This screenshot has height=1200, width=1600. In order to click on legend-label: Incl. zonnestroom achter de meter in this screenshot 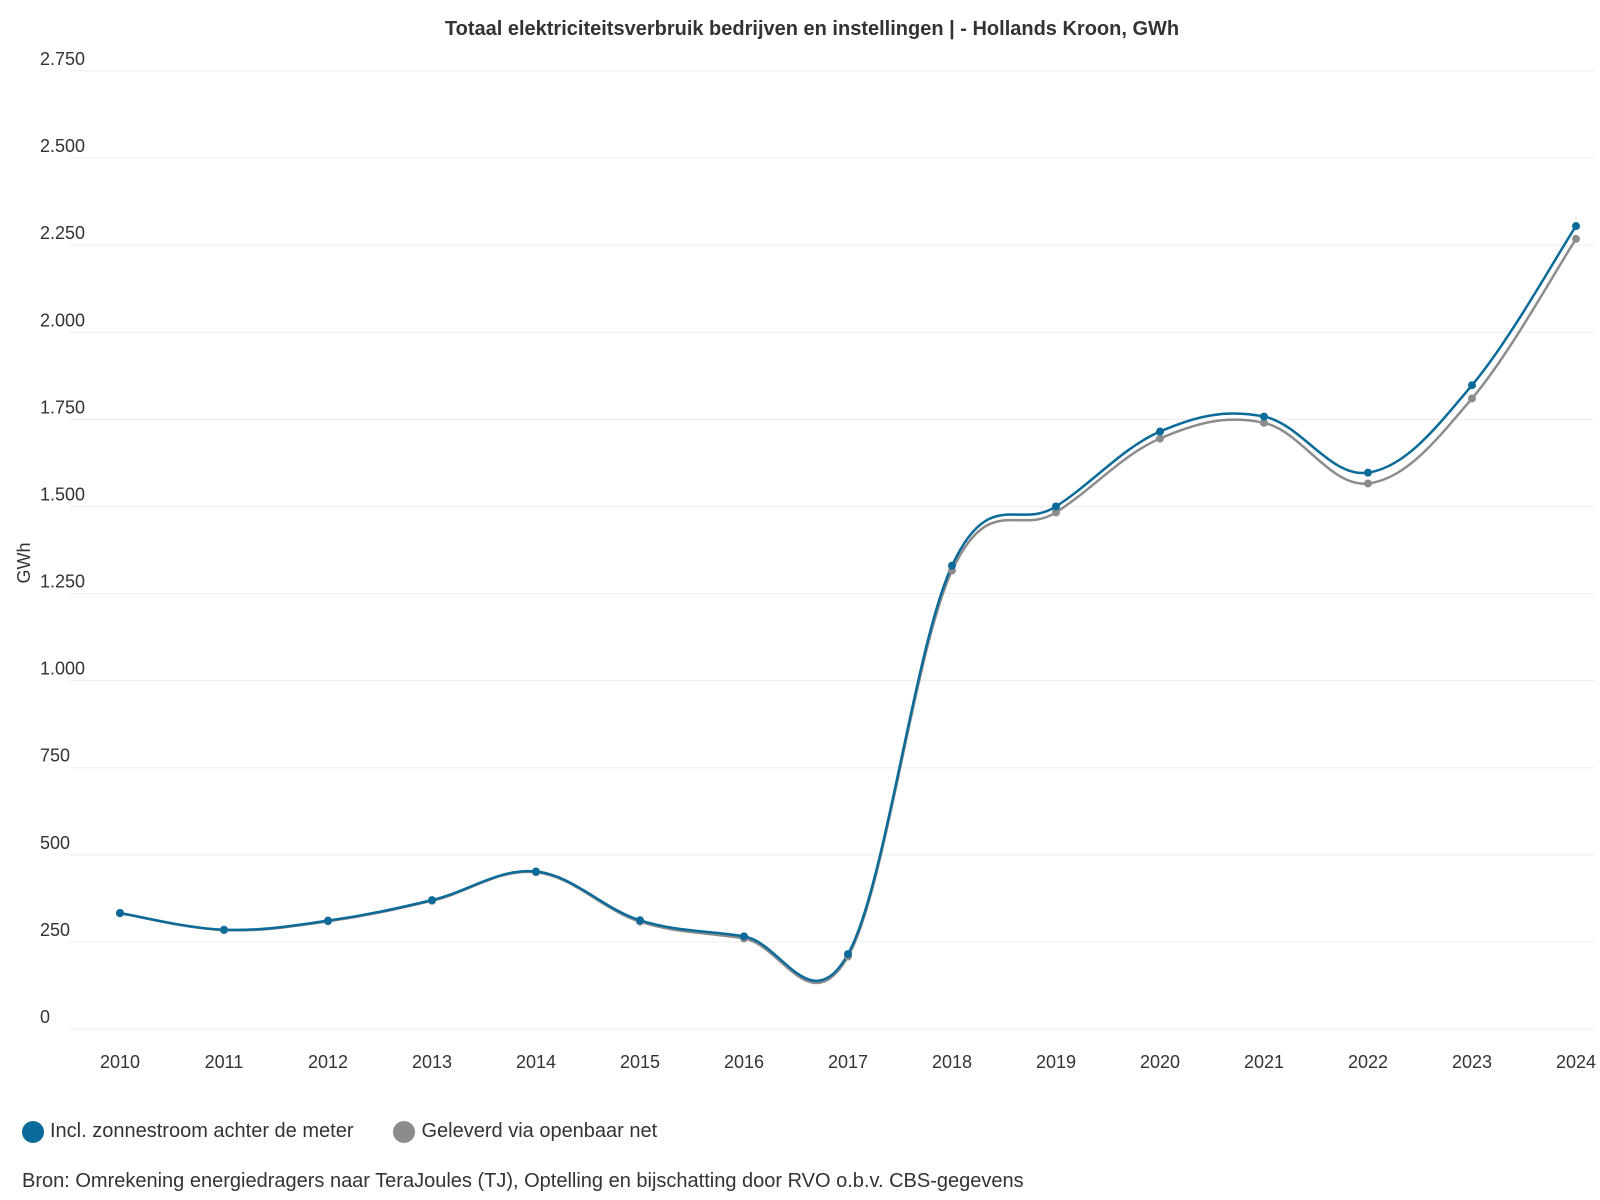, I will do `click(202, 1131)`.